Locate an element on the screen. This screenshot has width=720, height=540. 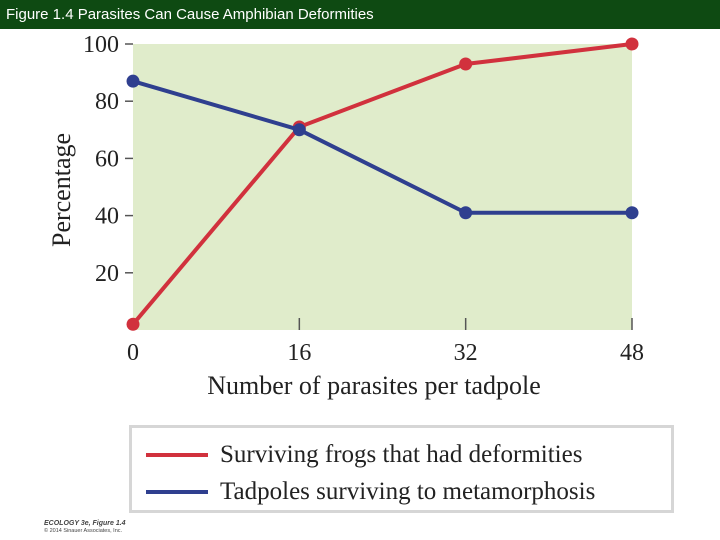
credit-line-2: © 2014 Sinauer Associates, Inc. is located at coordinates (83, 531).